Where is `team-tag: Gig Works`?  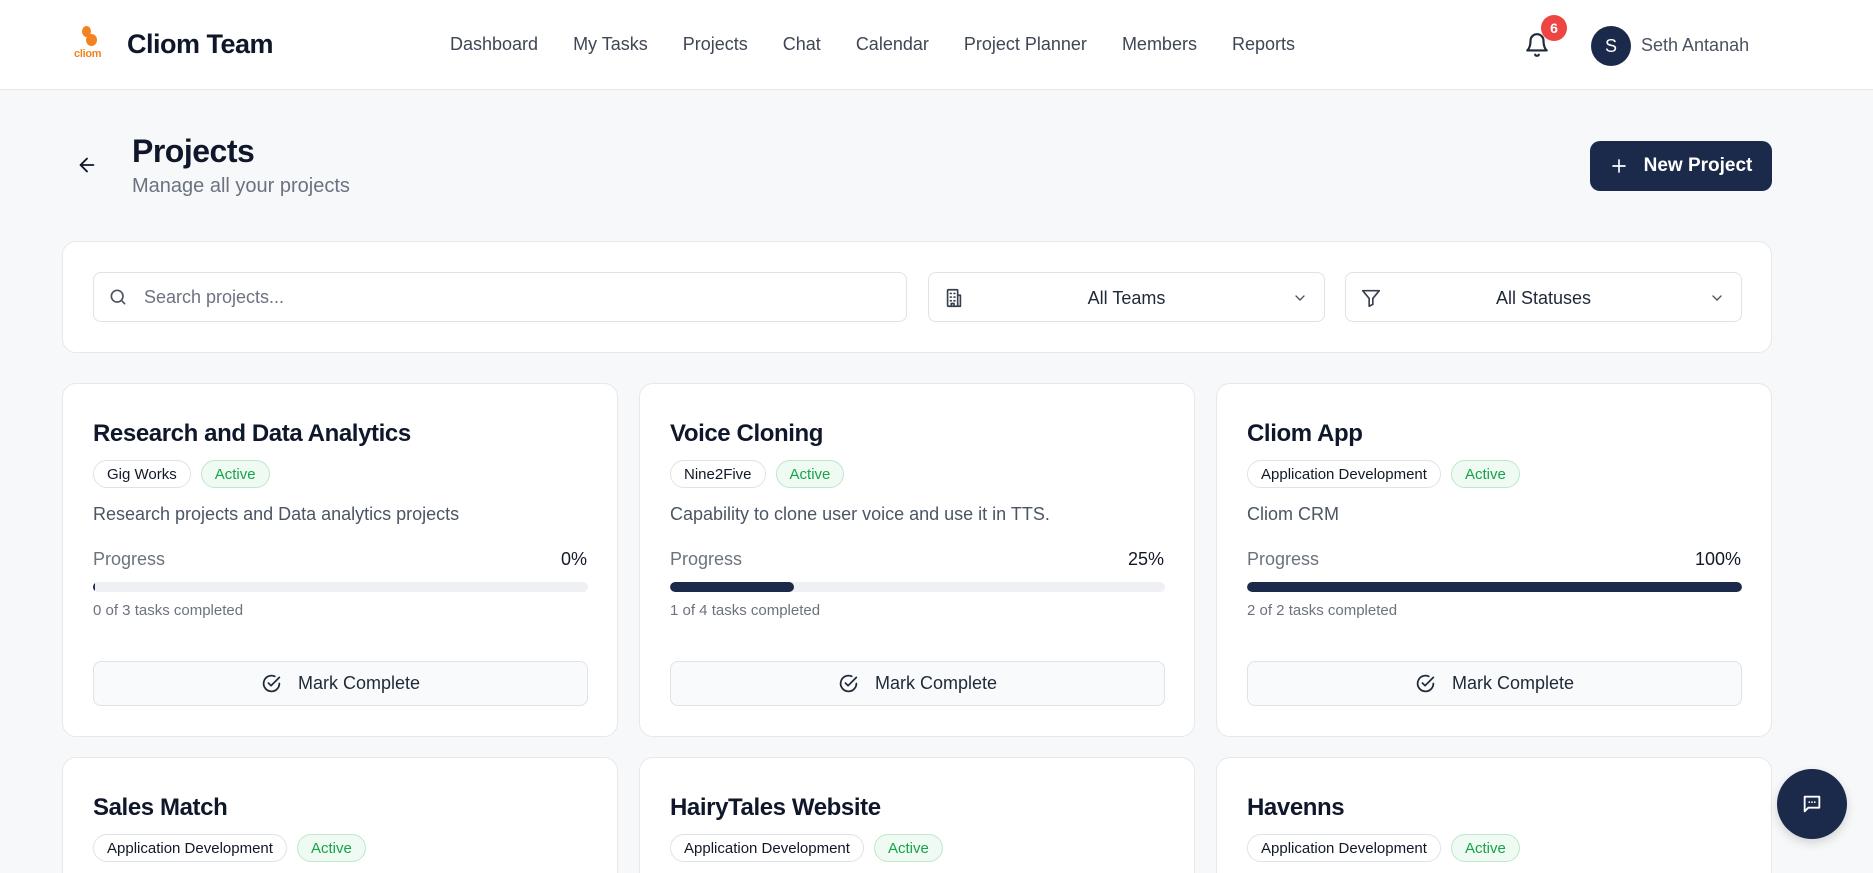 team-tag: Gig Works is located at coordinates (142, 474).